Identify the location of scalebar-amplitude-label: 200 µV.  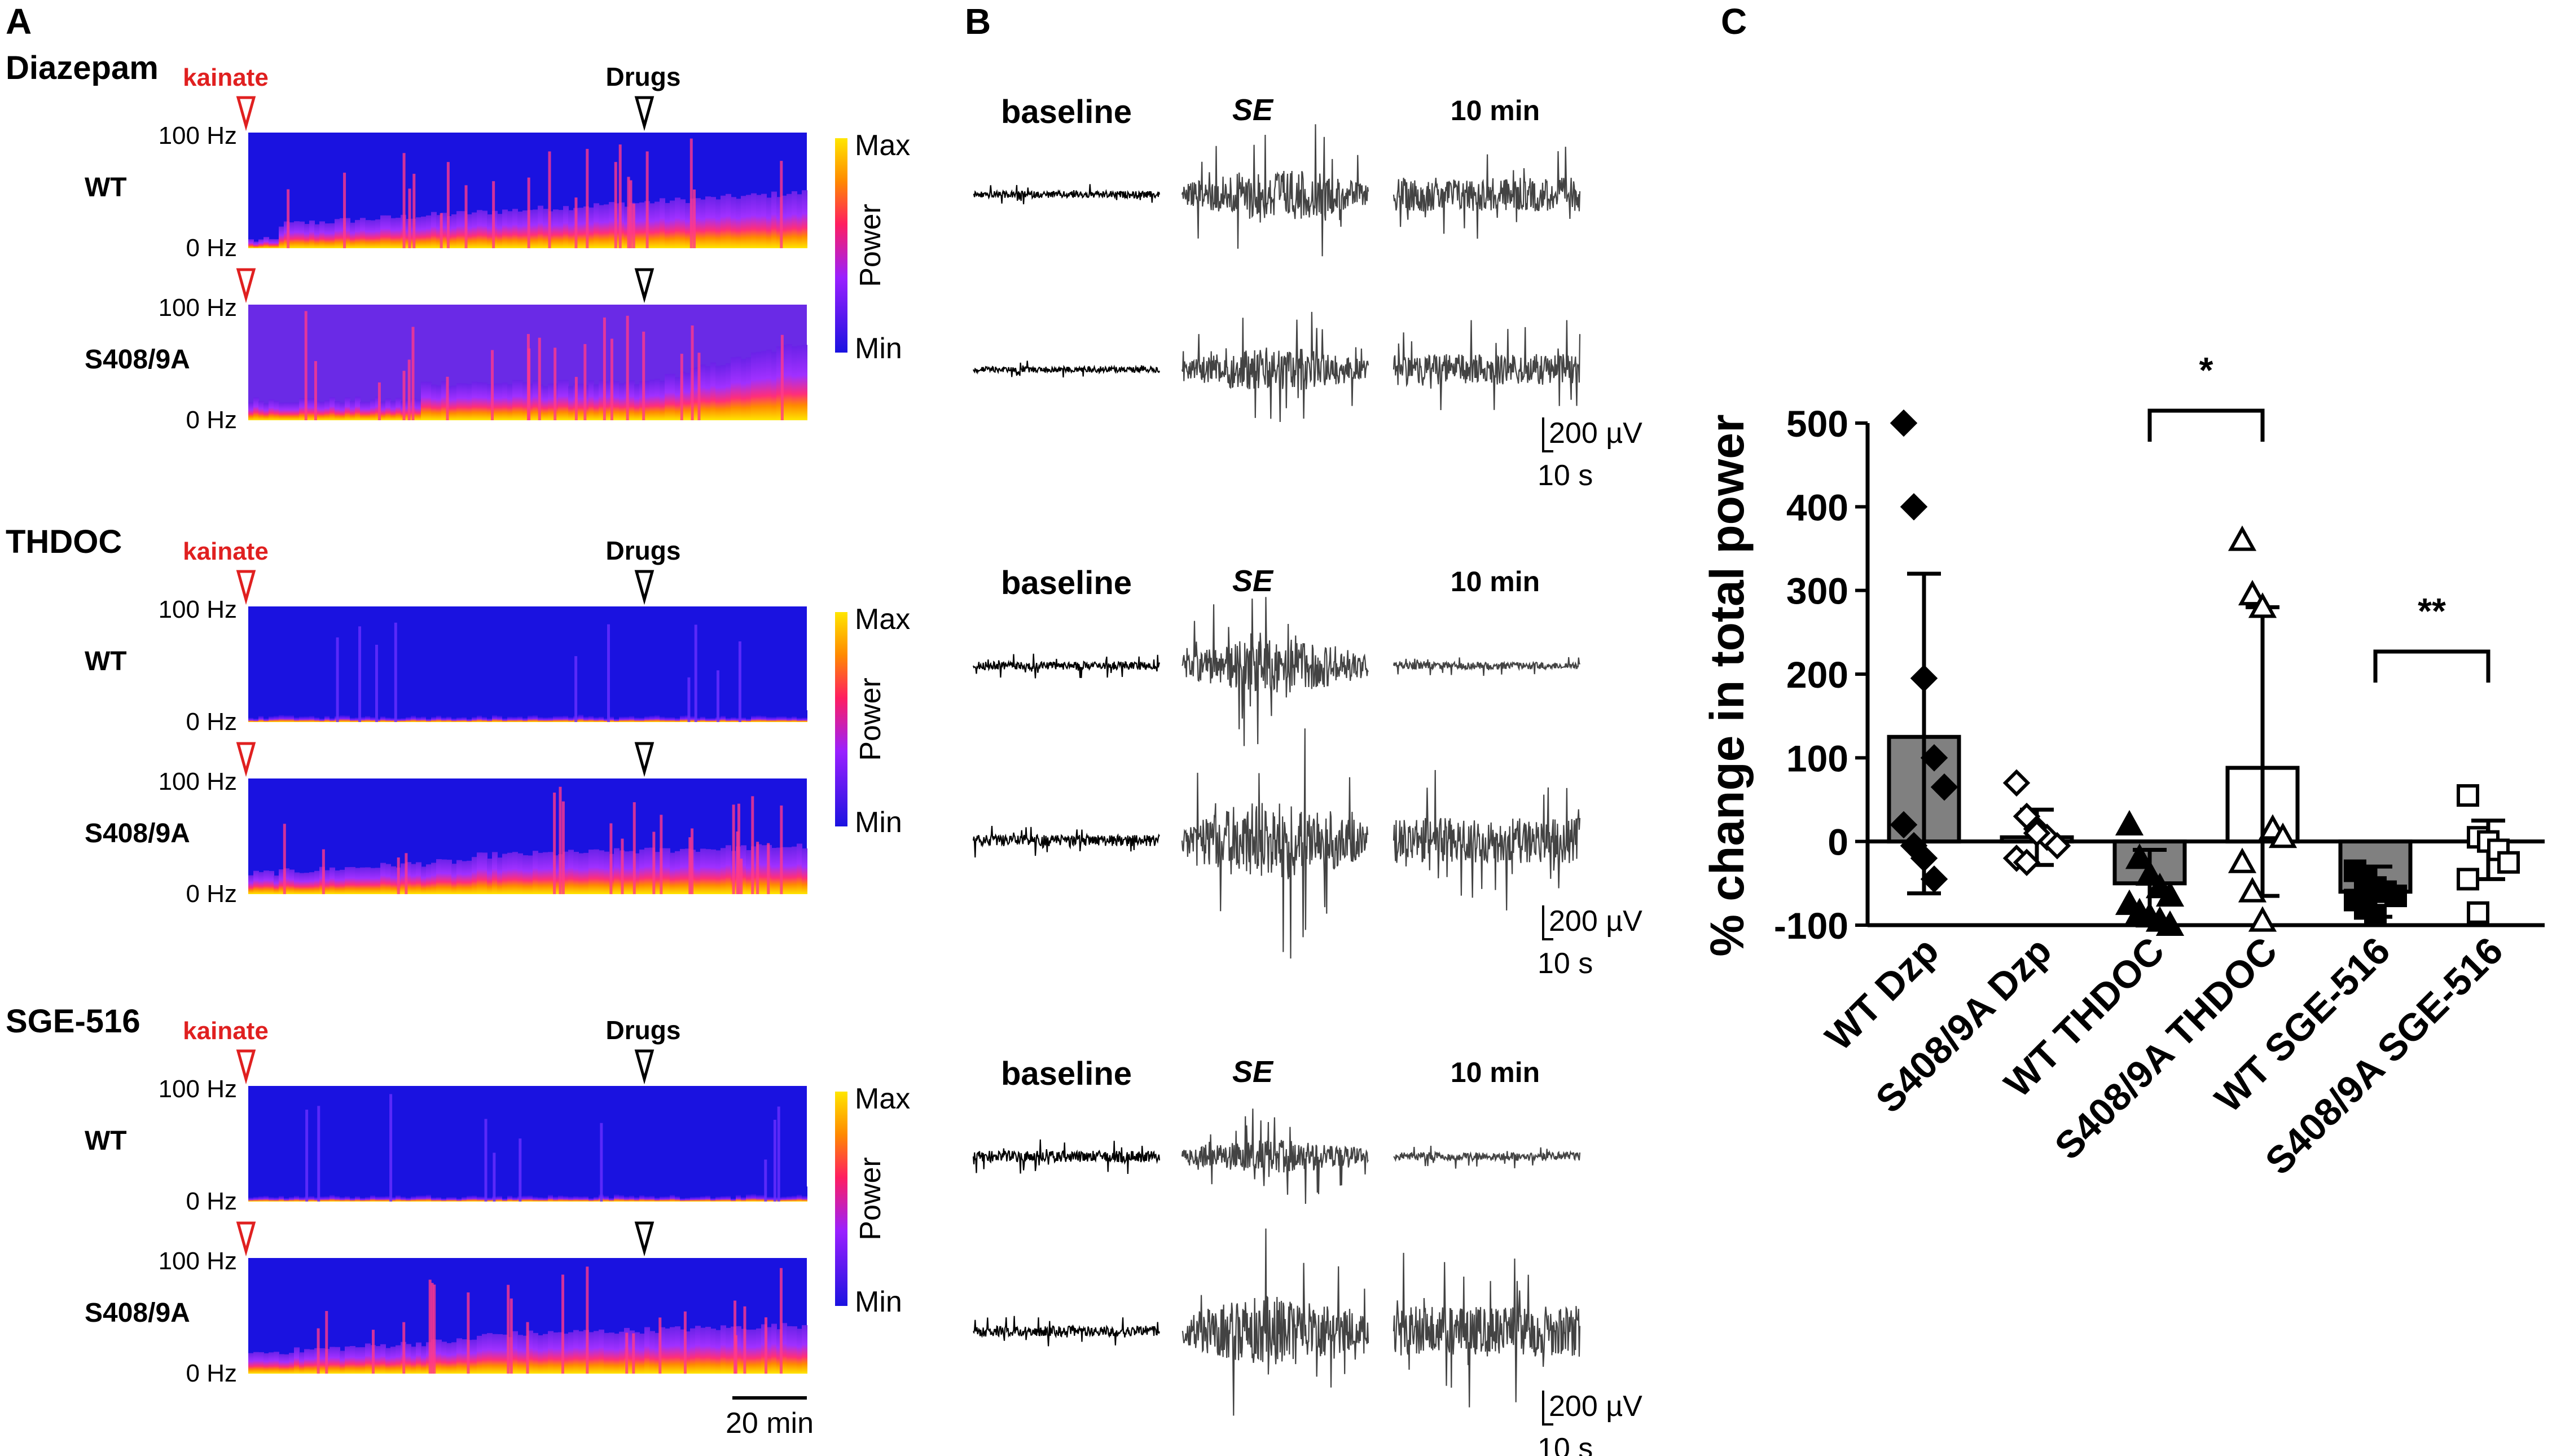
(1595, 433).